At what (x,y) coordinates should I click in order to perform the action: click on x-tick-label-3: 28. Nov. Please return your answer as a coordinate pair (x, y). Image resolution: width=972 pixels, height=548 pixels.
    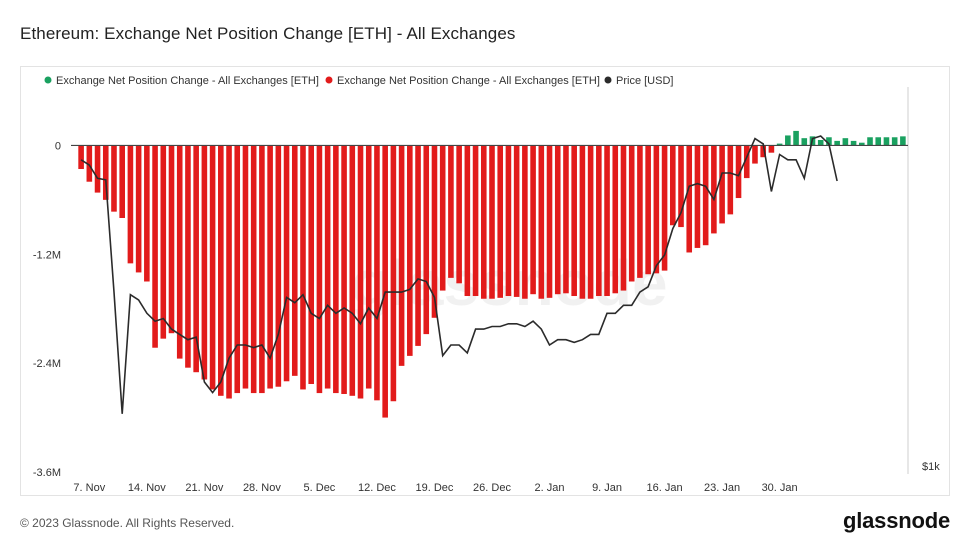
    Looking at the image, I should click on (262, 488).